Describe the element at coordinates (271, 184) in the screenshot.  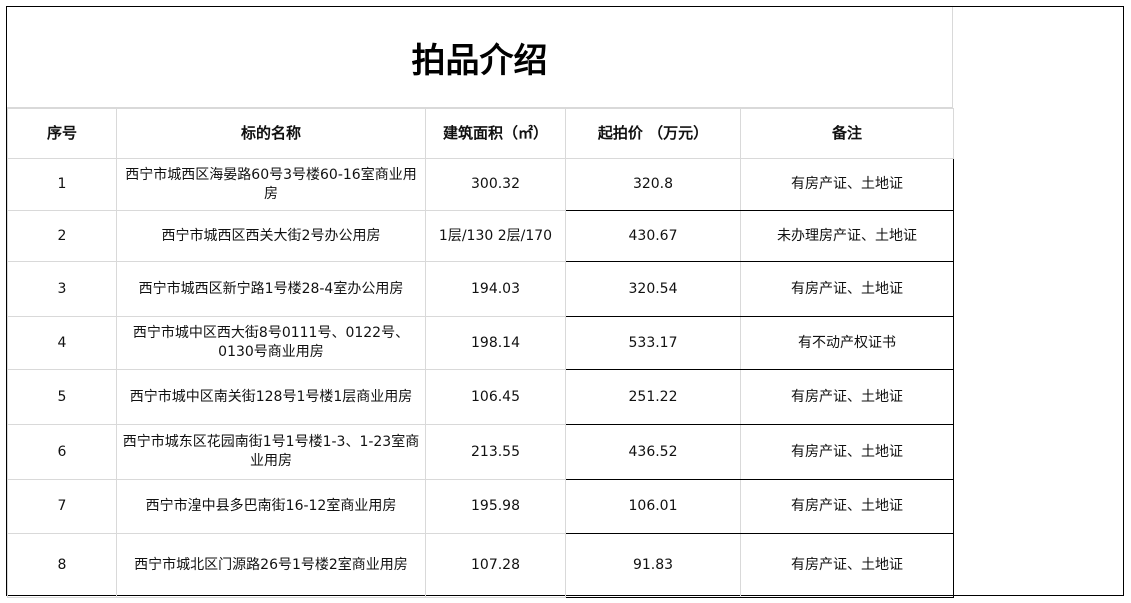
I see `cell-name: 西宁市城西区海晏路60号3号楼60-16室商业用房` at that location.